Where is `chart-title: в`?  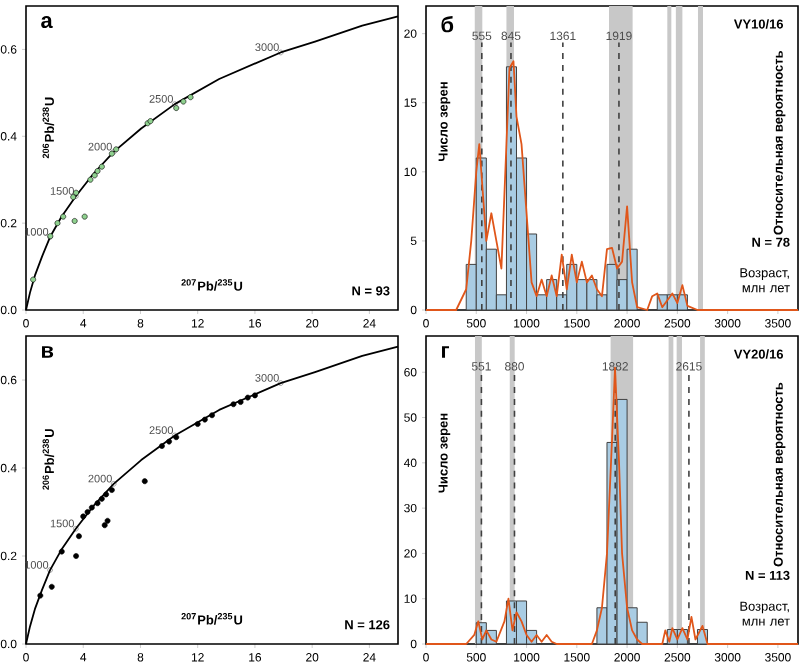 chart-title: в is located at coordinates (48, 352).